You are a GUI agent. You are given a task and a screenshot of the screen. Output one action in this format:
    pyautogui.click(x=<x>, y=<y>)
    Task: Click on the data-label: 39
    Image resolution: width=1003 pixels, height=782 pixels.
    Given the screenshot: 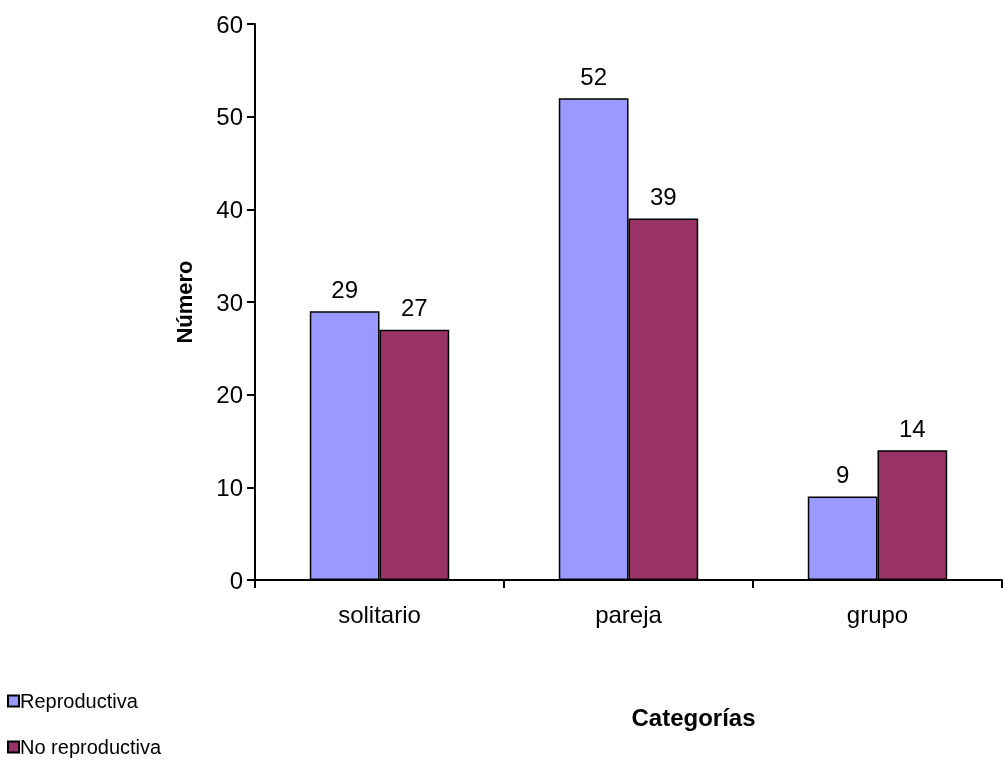 What is the action you would take?
    pyautogui.click(x=663, y=197)
    